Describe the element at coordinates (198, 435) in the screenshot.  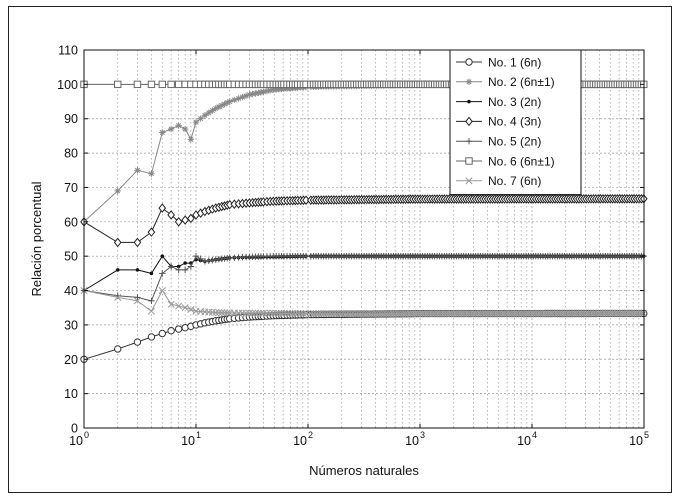
I see `x-tick-exponent: 1` at that location.